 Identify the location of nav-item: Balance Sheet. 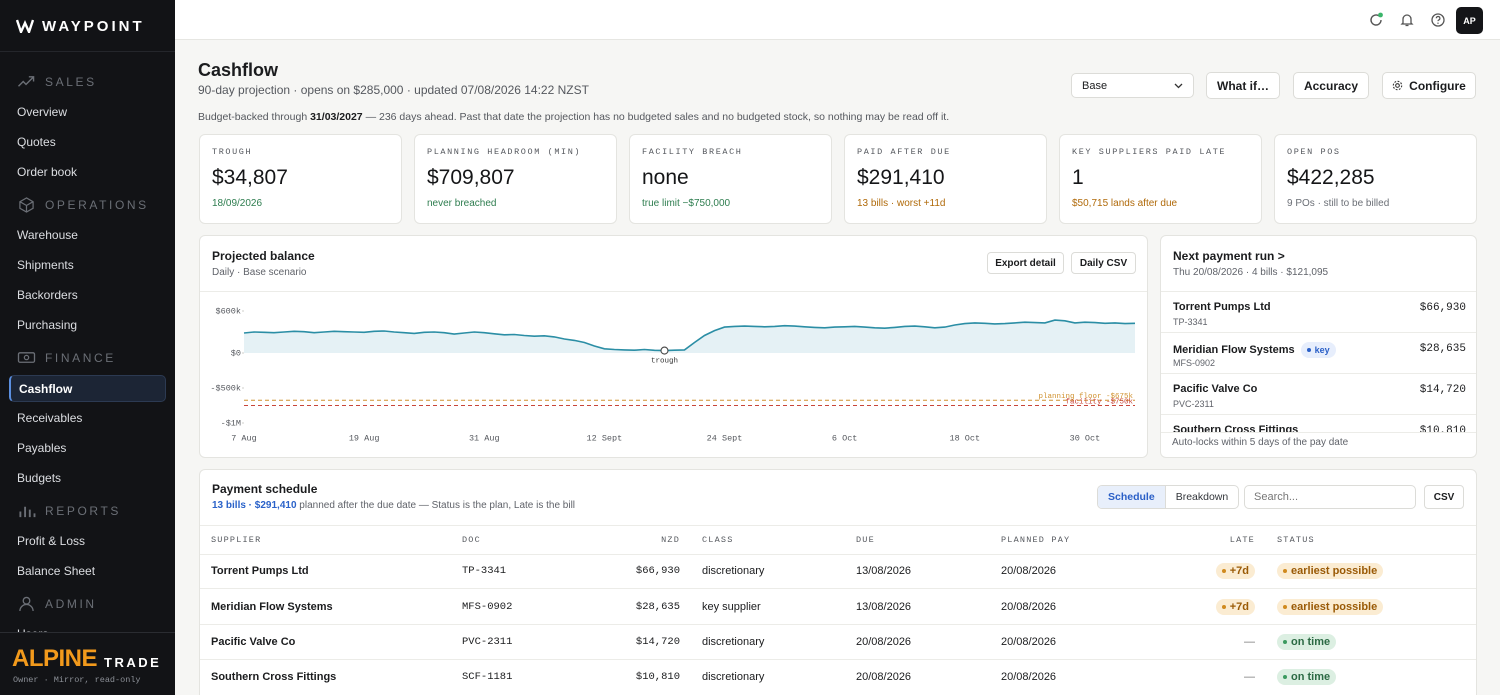
(56, 571).